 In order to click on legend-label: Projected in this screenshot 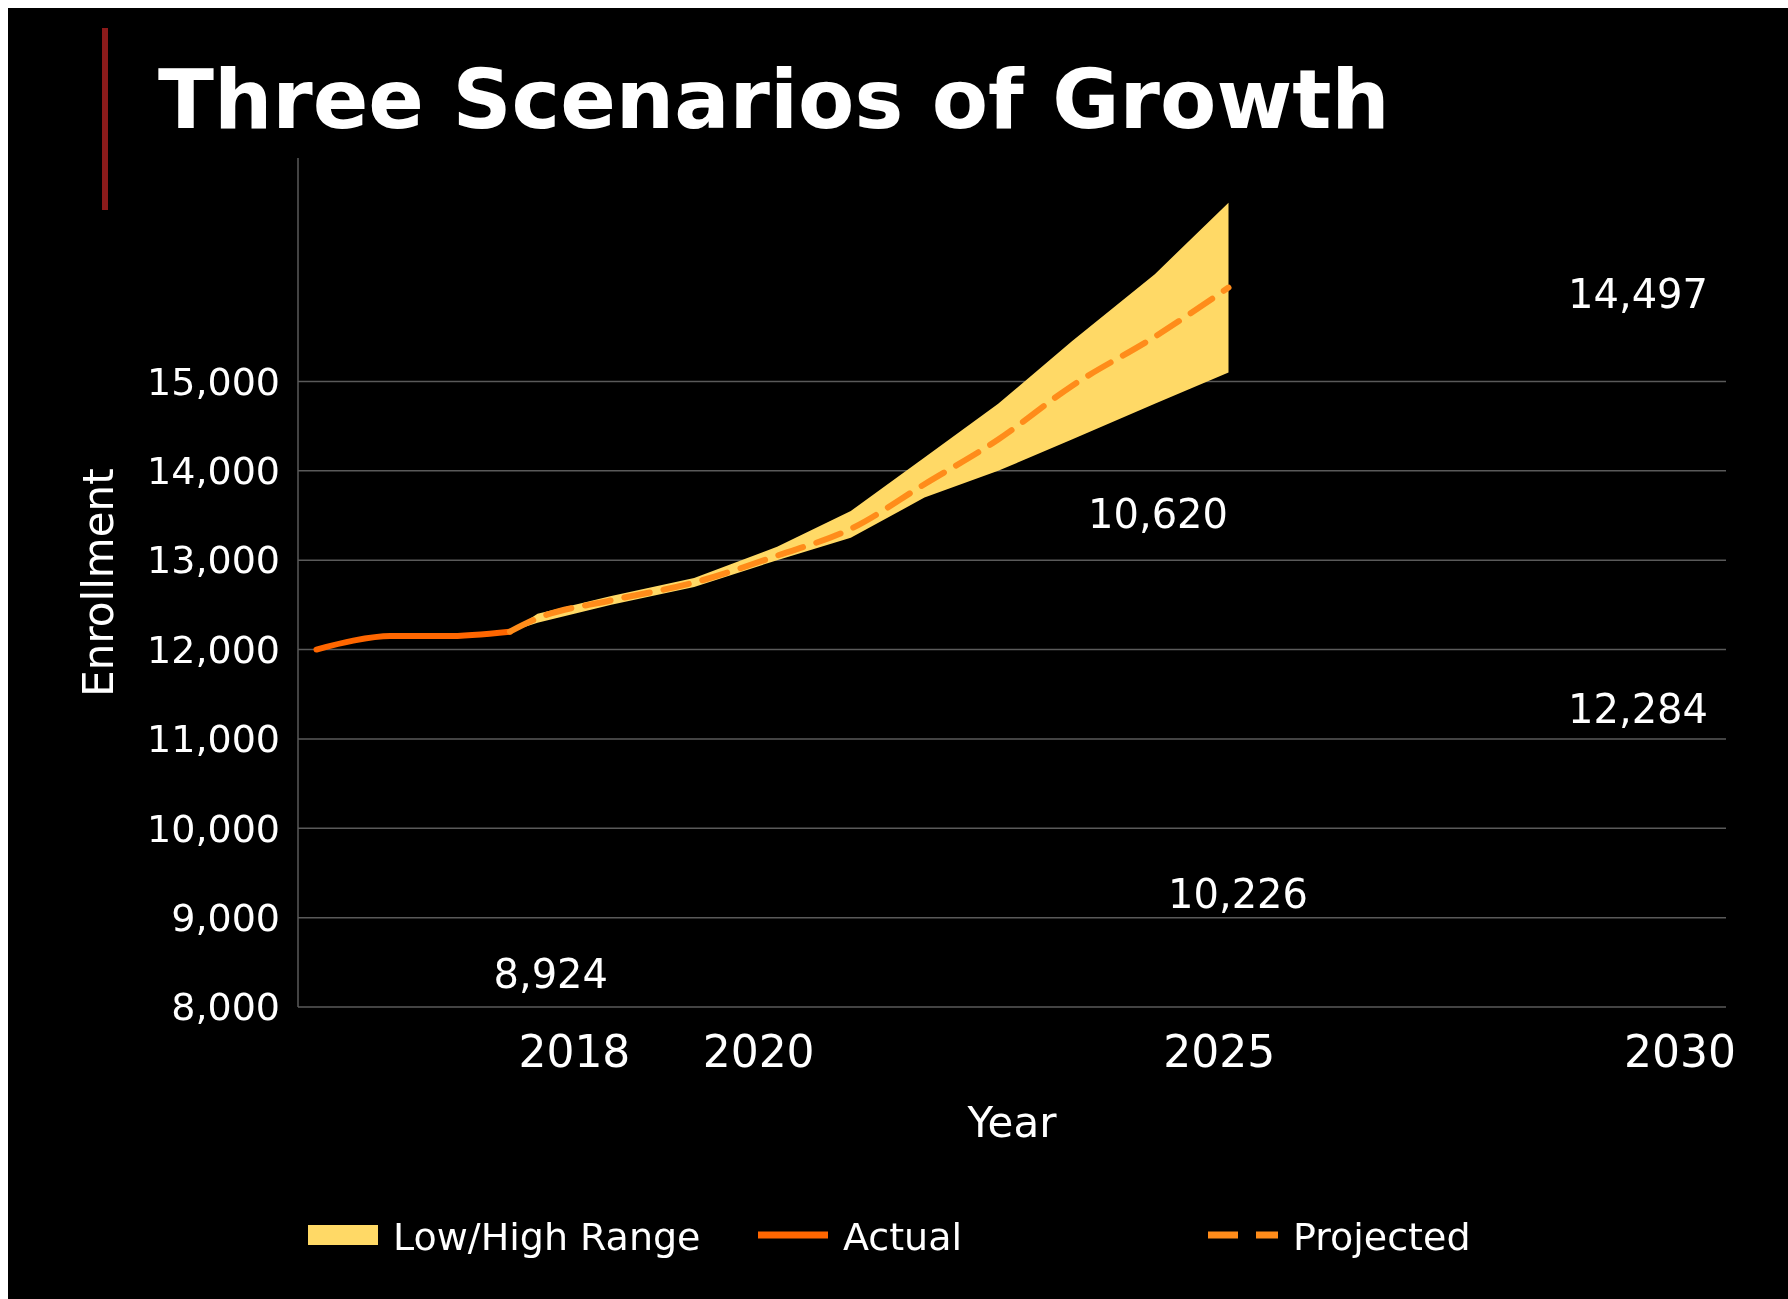, I will do `click(1382, 1237)`.